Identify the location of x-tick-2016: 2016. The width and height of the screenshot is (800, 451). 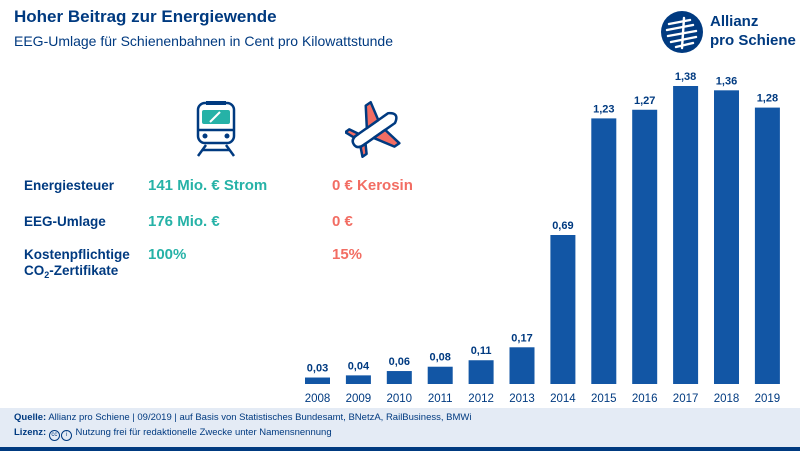
(645, 399).